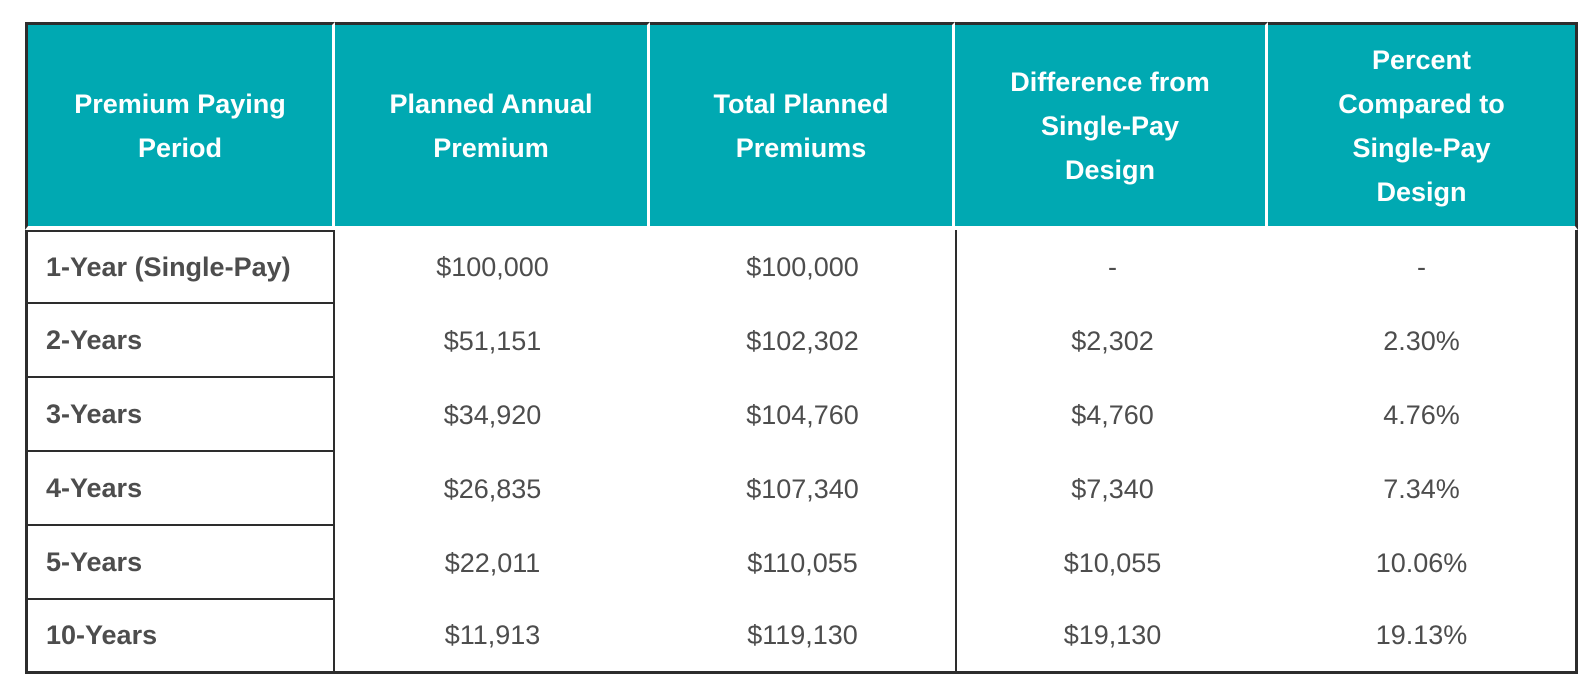  Describe the element at coordinates (1423, 267) in the screenshot. I see `cell-percent-compared: -` at that location.